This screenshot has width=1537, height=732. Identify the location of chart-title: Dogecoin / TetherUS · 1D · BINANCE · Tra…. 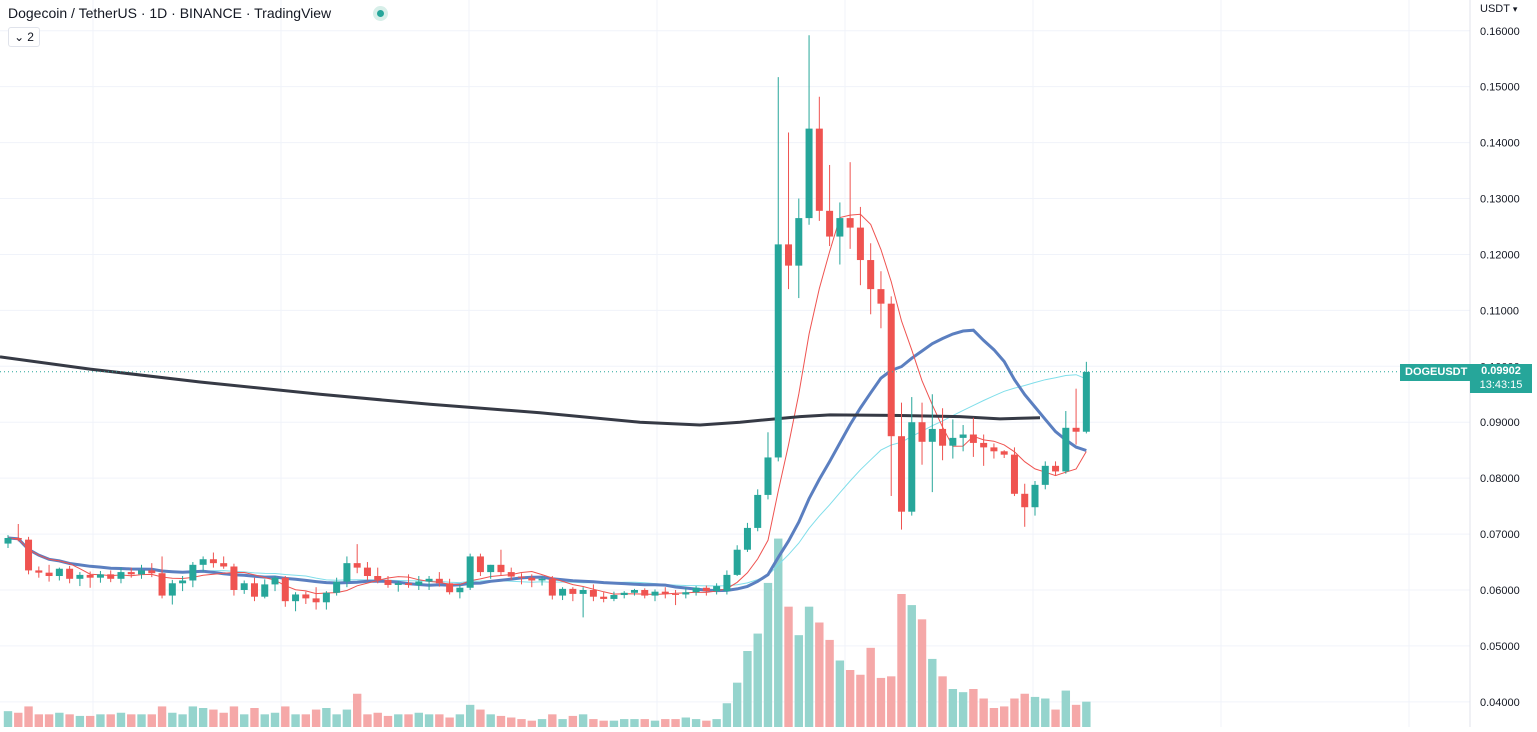
(170, 13).